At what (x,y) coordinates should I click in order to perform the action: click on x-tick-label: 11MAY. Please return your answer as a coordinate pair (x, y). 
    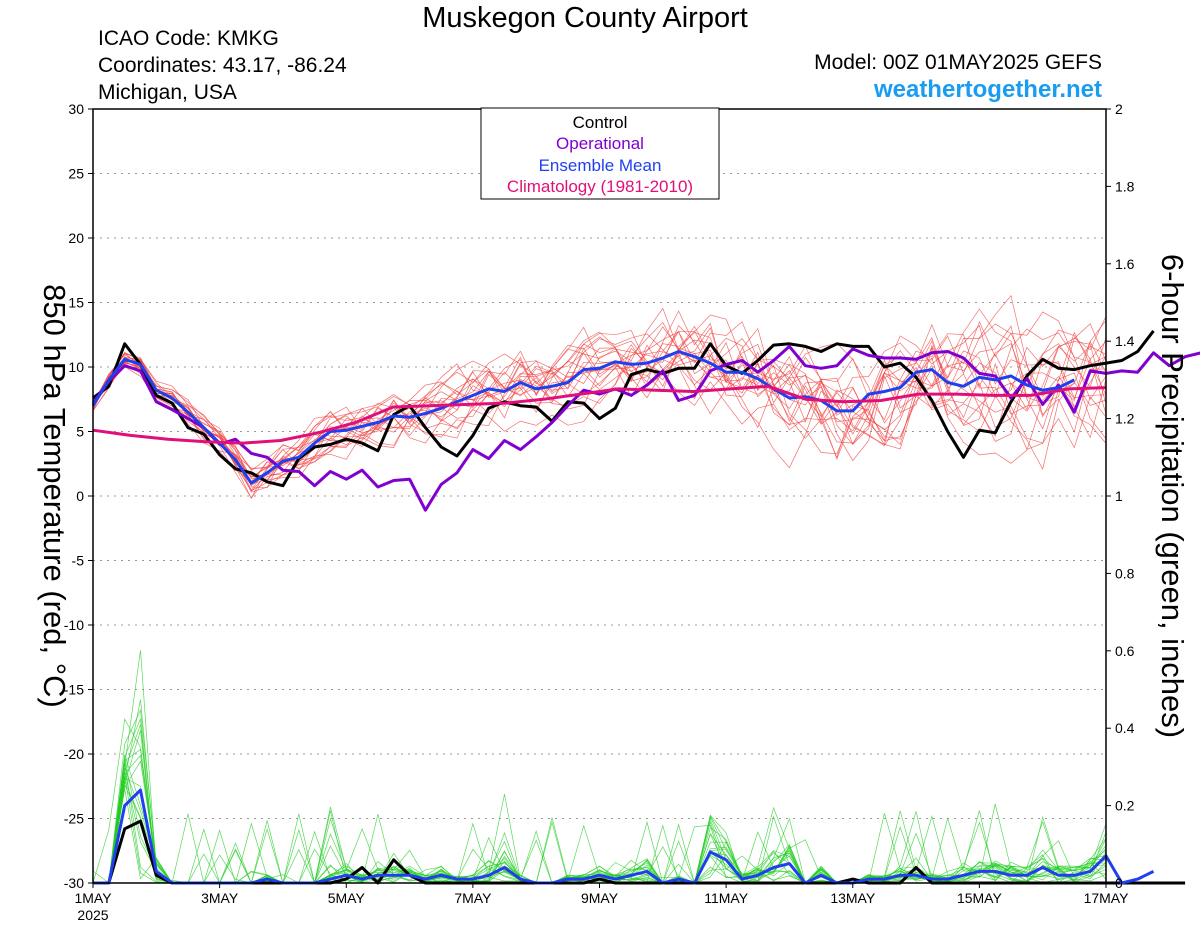
    Looking at the image, I should click on (726, 898).